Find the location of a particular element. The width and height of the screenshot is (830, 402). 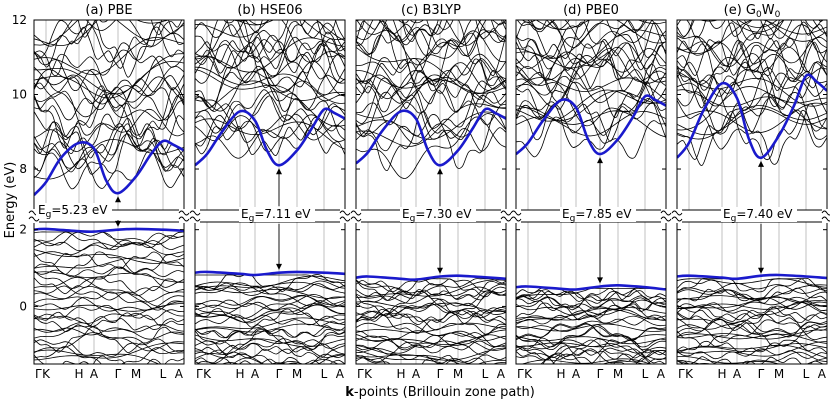

conduction-band-minimum-line is located at coordinates (270, 137).